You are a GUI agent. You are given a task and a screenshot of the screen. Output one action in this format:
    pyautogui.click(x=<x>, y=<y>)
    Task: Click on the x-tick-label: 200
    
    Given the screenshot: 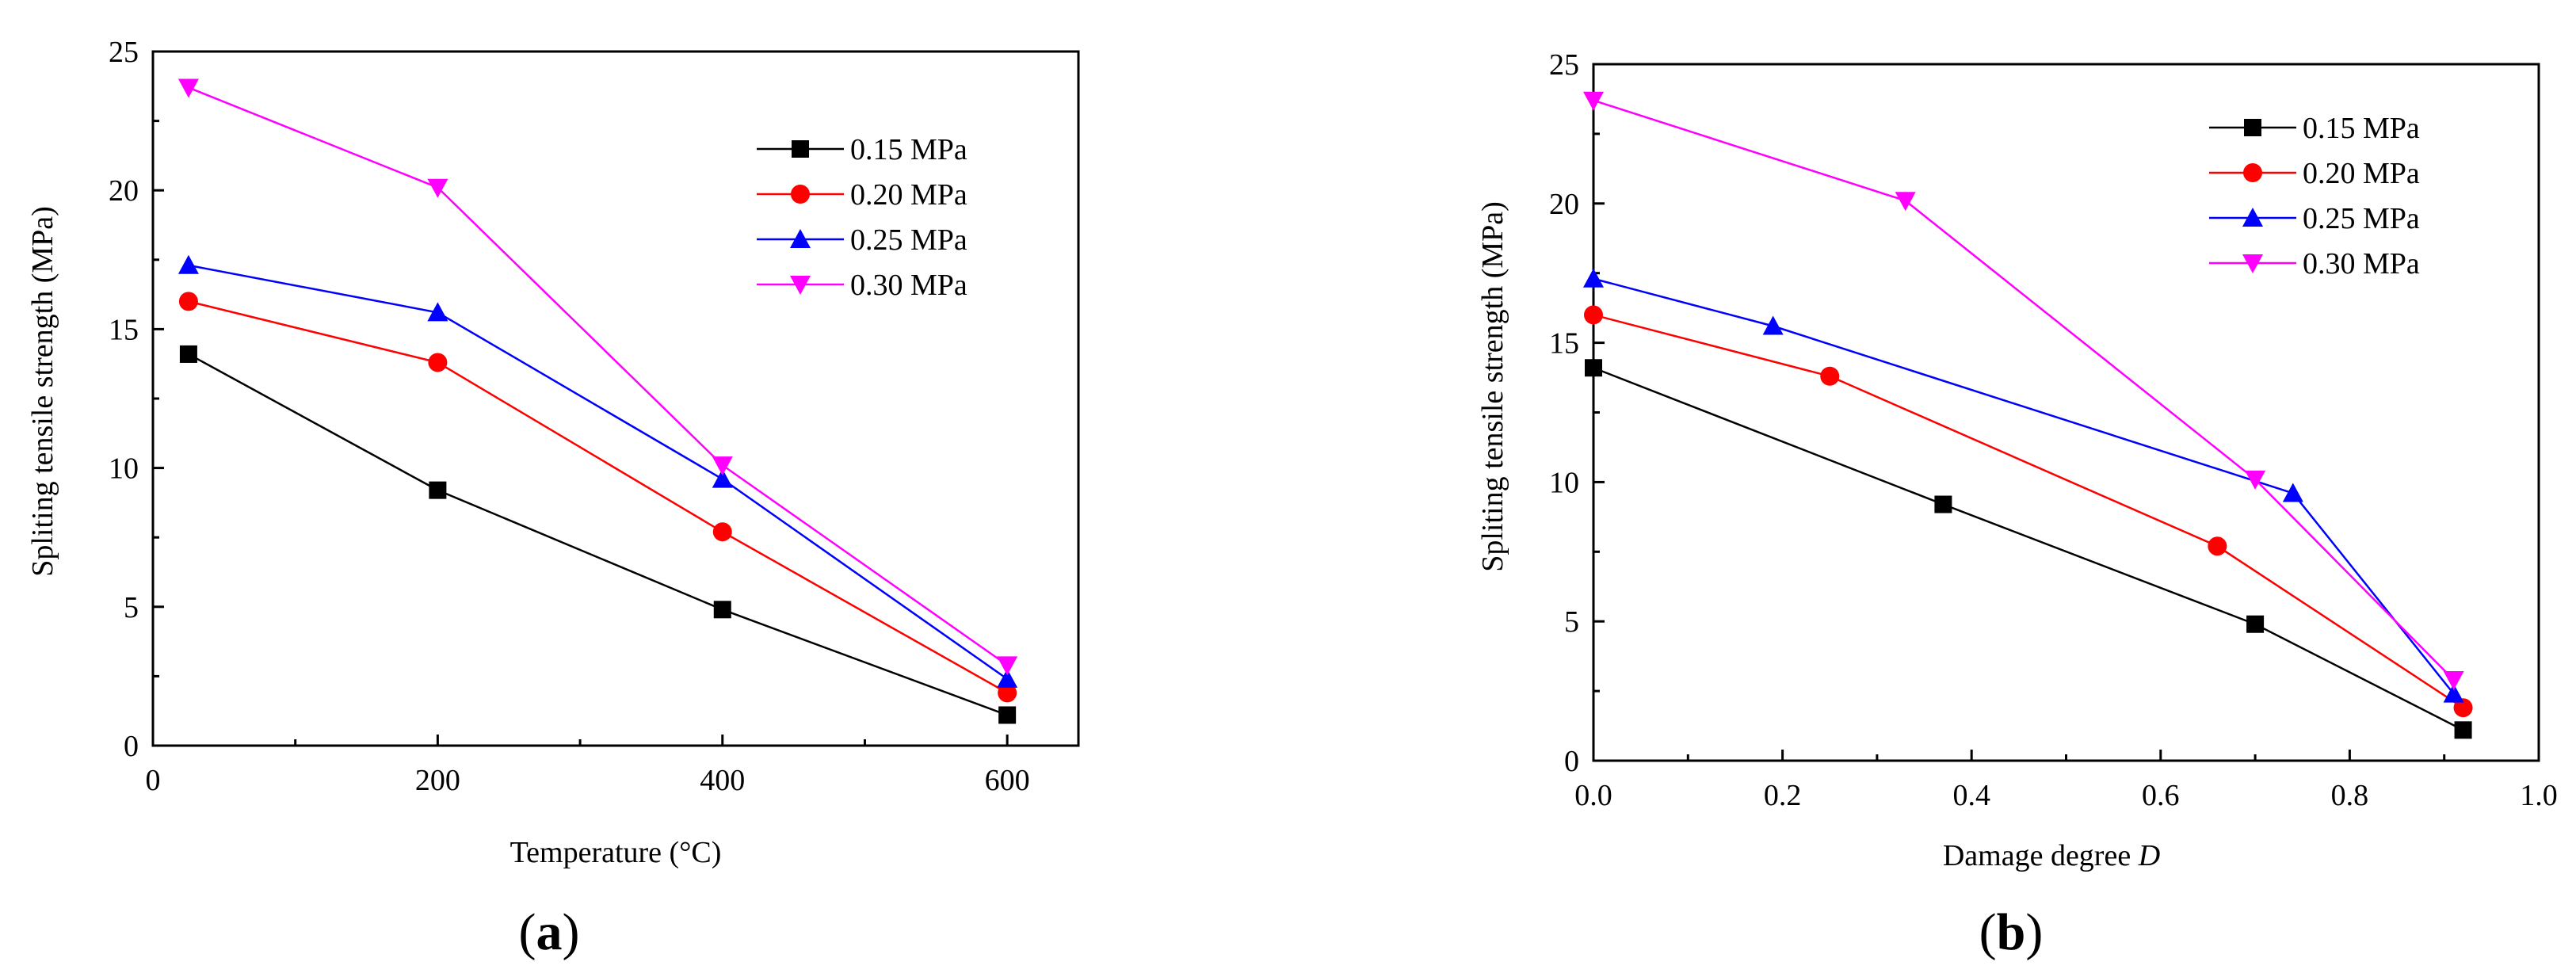 What is the action you would take?
    pyautogui.click(x=437, y=781)
    